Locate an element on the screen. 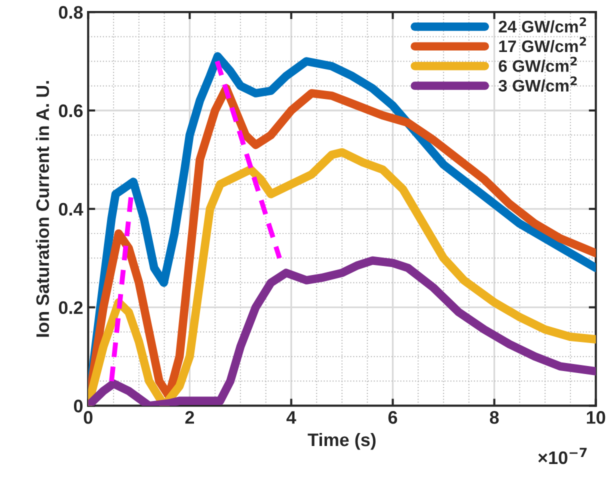 The height and width of the screenshot is (483, 608). y-tick-label: 0 is located at coordinates (78, 406).